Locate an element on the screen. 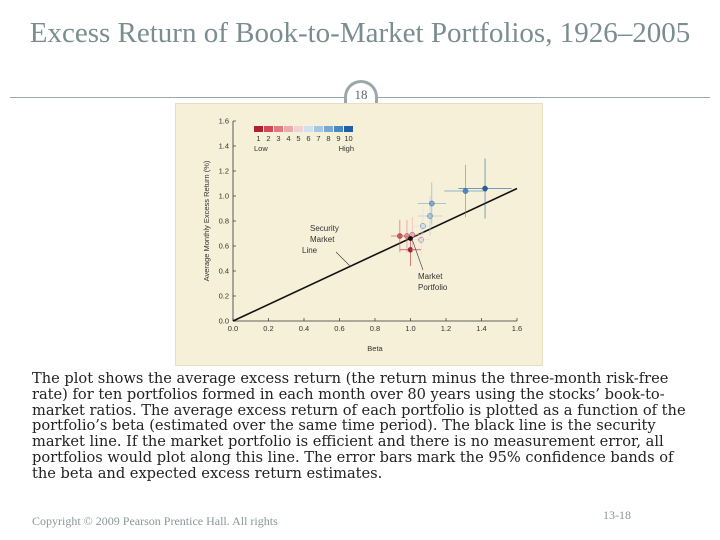 The height and width of the screenshot is (540, 720). y-tick-label: 0.4 is located at coordinates (224, 271).